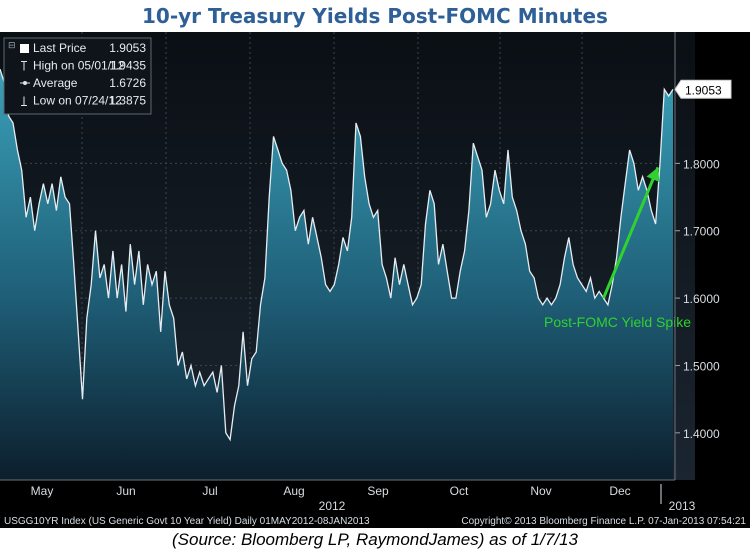  Describe the element at coordinates (55, 83) in the screenshot. I see `legend-label: Average` at that location.